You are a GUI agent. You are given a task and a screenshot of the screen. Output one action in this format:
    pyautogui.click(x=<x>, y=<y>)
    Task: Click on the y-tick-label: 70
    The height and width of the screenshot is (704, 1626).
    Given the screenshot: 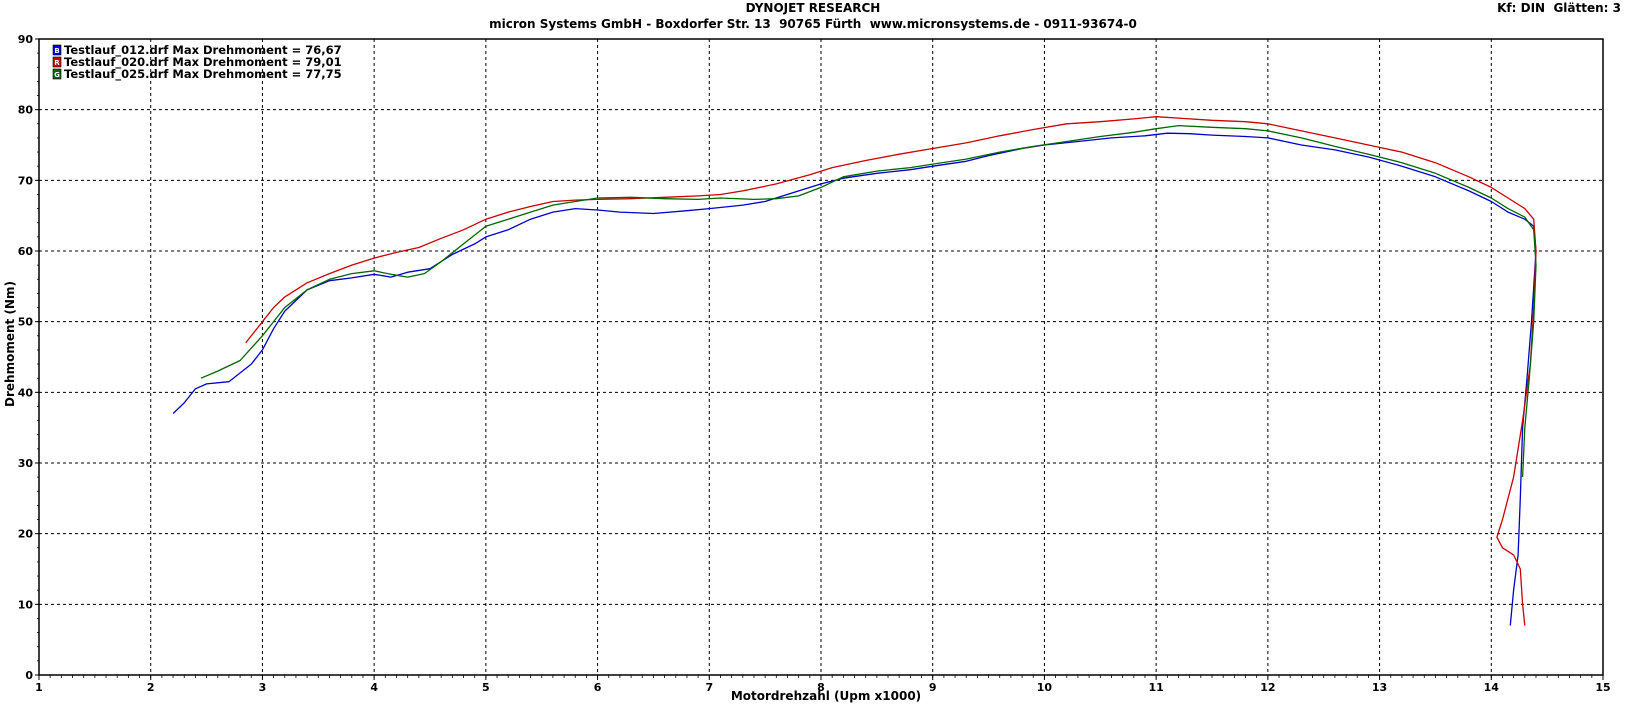 What is the action you would take?
    pyautogui.click(x=26, y=180)
    